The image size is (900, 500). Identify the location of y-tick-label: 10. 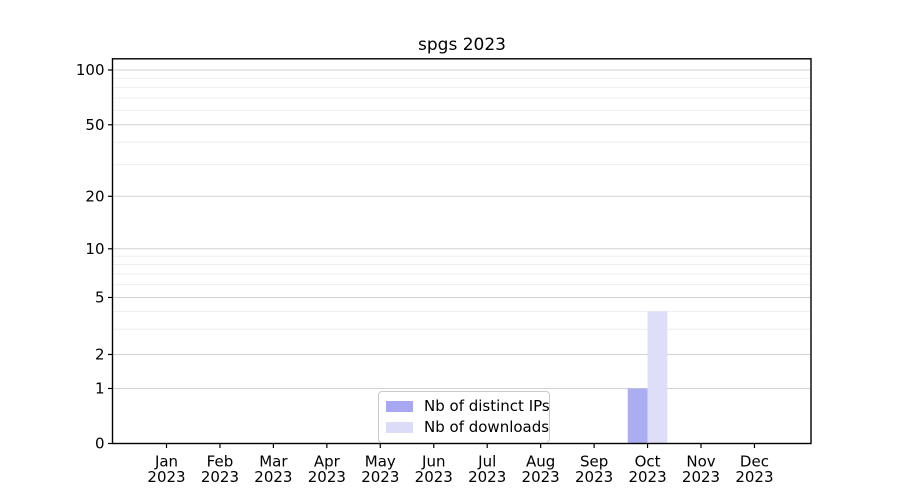
(94, 249).